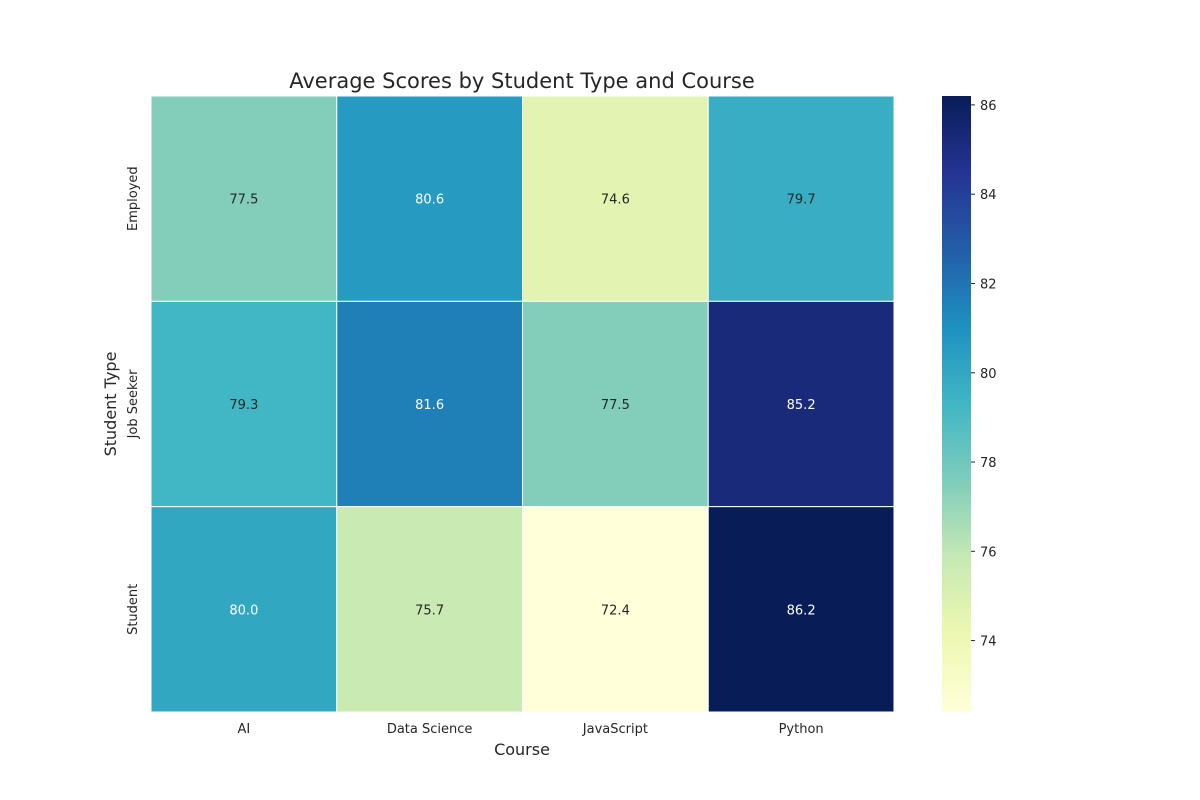  I want to click on cell-value-label: 80.6, so click(429, 200).